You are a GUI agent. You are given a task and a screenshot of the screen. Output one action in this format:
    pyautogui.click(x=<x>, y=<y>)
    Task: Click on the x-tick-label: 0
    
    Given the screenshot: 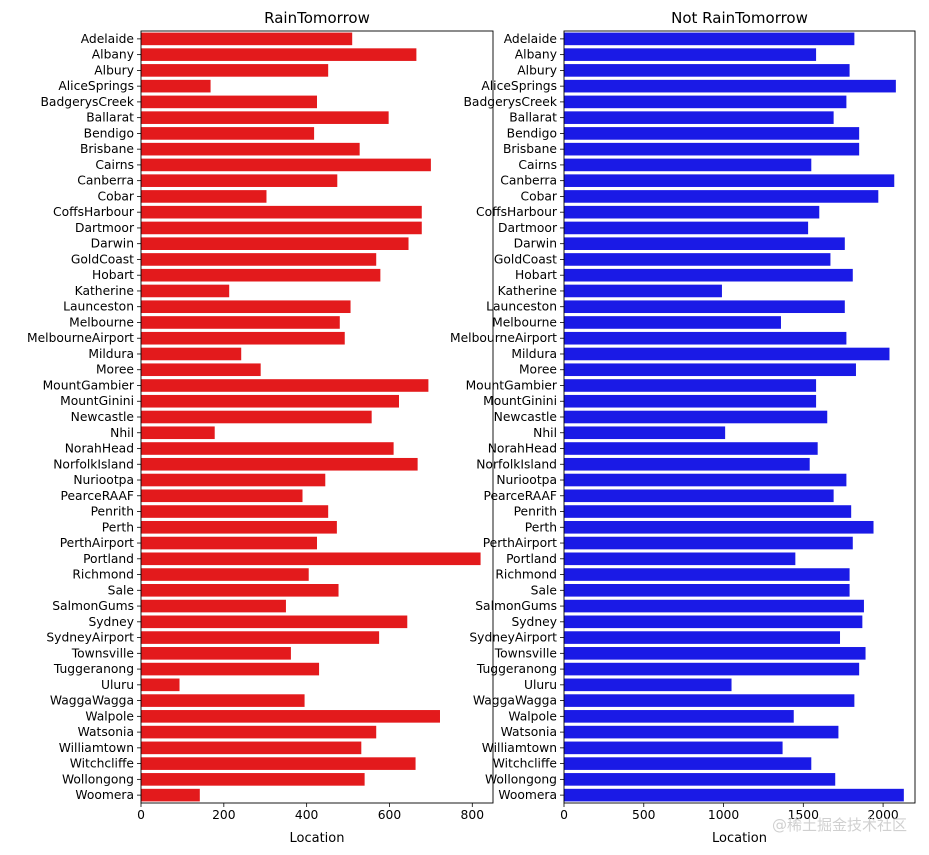 What is the action you would take?
    pyautogui.click(x=564, y=815)
    